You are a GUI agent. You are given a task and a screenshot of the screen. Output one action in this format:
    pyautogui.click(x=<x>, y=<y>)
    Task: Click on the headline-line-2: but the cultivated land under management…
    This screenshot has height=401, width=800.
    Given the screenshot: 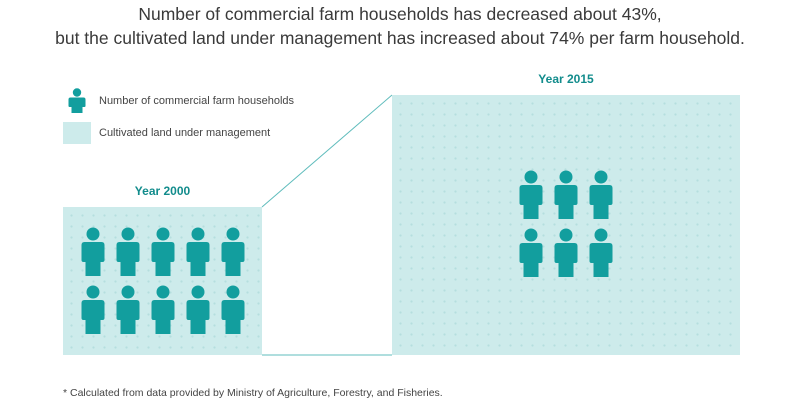 What is the action you would take?
    pyautogui.click(x=400, y=38)
    